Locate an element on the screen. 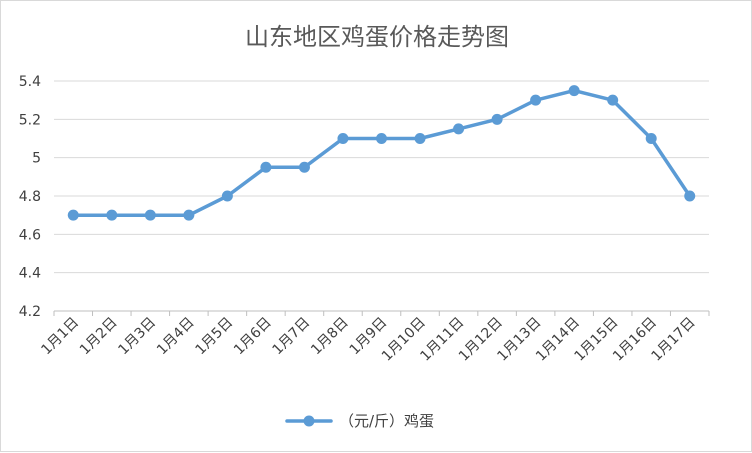 This screenshot has height=453, width=752. y-axis-ticks: 4.2 4.4 4.6 4.8 5 5.2 5.4 is located at coordinates (30, 197).